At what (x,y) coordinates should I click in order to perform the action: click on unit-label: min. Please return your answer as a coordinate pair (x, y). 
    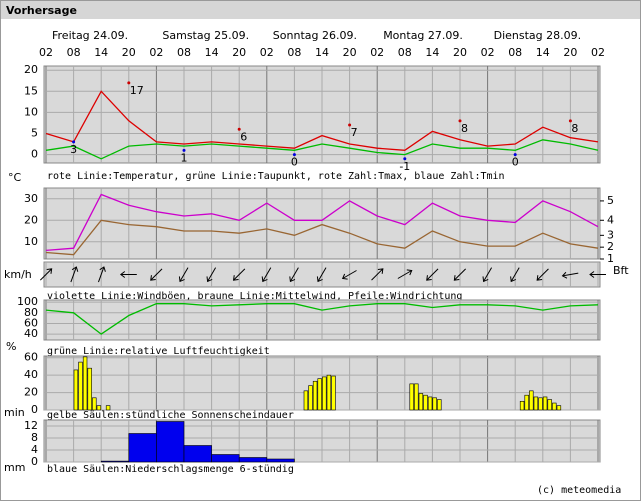
    Looking at the image, I should click on (14, 412).